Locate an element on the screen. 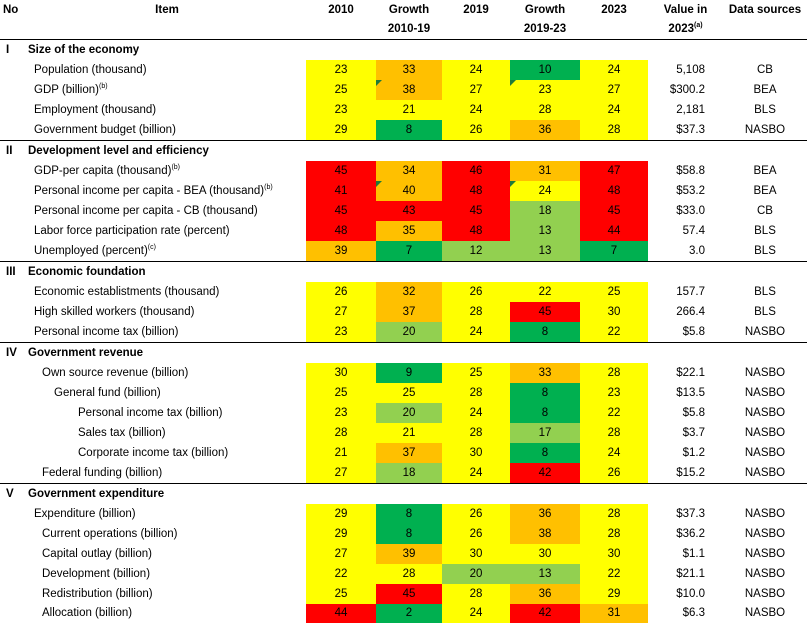 The width and height of the screenshot is (807, 630). value-2023: 3.0 is located at coordinates (697, 251).